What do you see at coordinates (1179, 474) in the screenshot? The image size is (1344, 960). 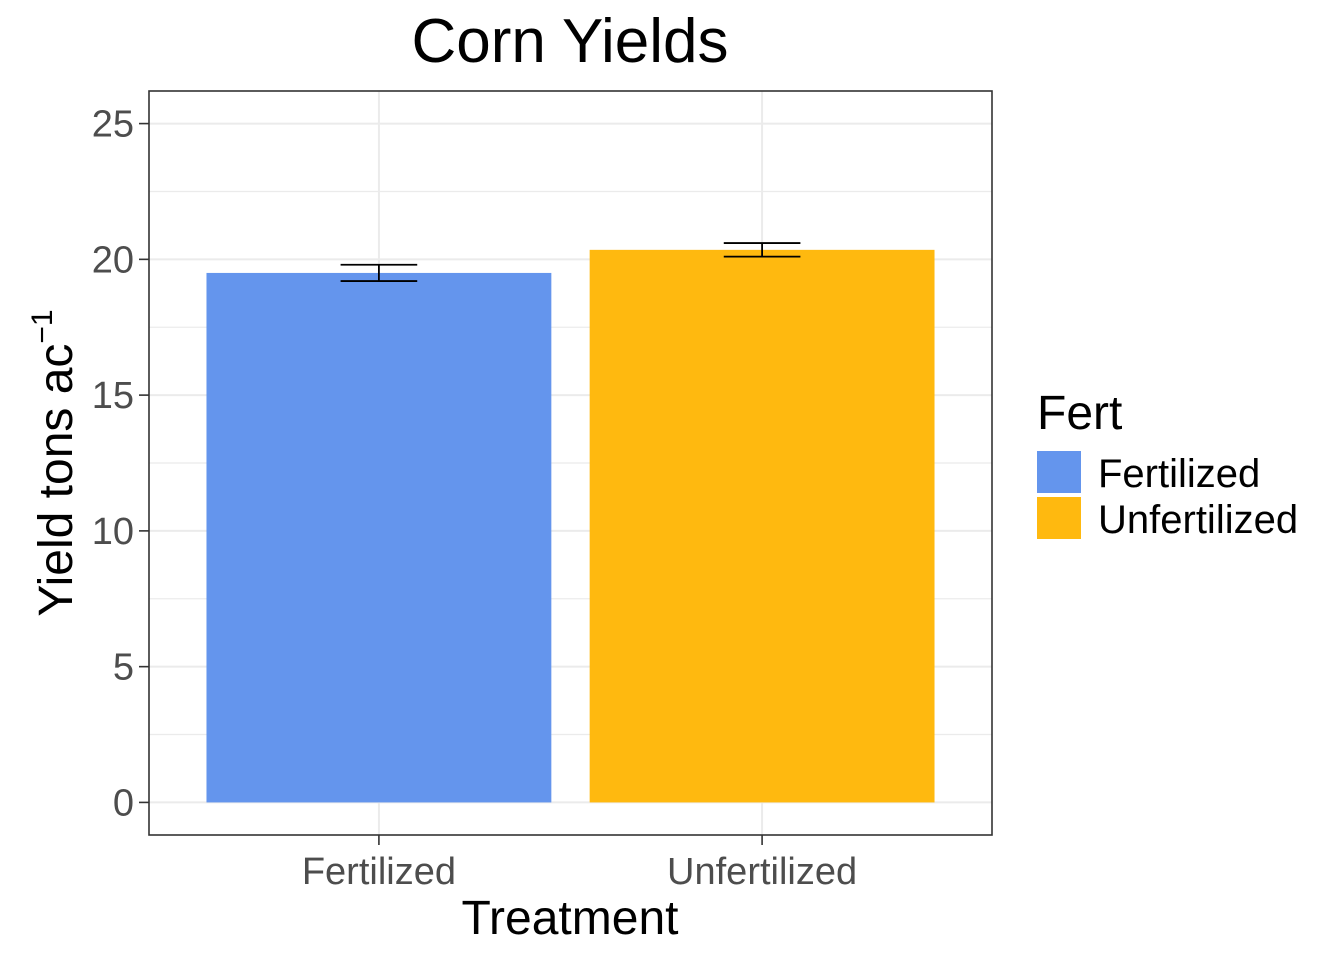 I see `legend-label-0: Fertilized` at bounding box center [1179, 474].